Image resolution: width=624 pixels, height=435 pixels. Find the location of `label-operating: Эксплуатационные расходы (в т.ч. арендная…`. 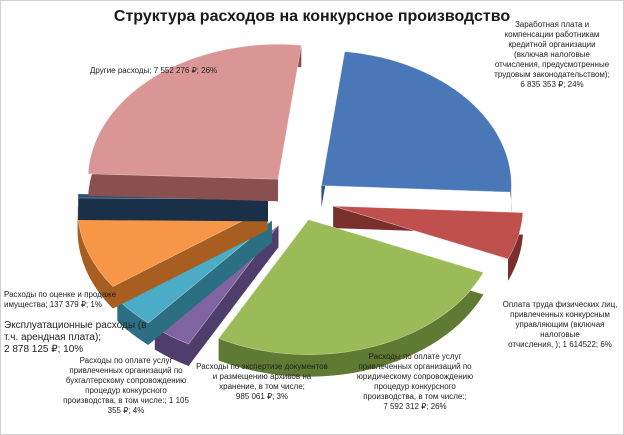

label-operating: Эксплуатационные расходы (в т.ч. арендная… is located at coordinates (75, 337).